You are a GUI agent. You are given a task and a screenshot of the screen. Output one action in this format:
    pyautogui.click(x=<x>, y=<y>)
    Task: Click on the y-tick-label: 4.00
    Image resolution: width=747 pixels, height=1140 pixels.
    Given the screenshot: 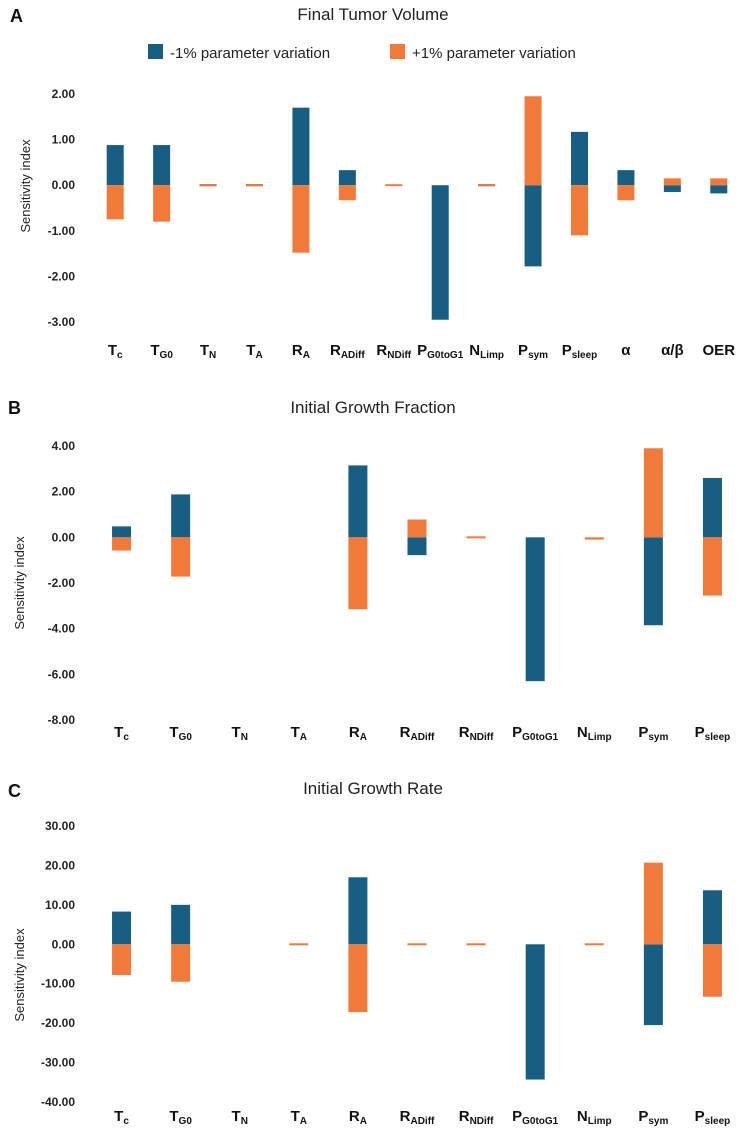 What is the action you would take?
    pyautogui.click(x=64, y=446)
    